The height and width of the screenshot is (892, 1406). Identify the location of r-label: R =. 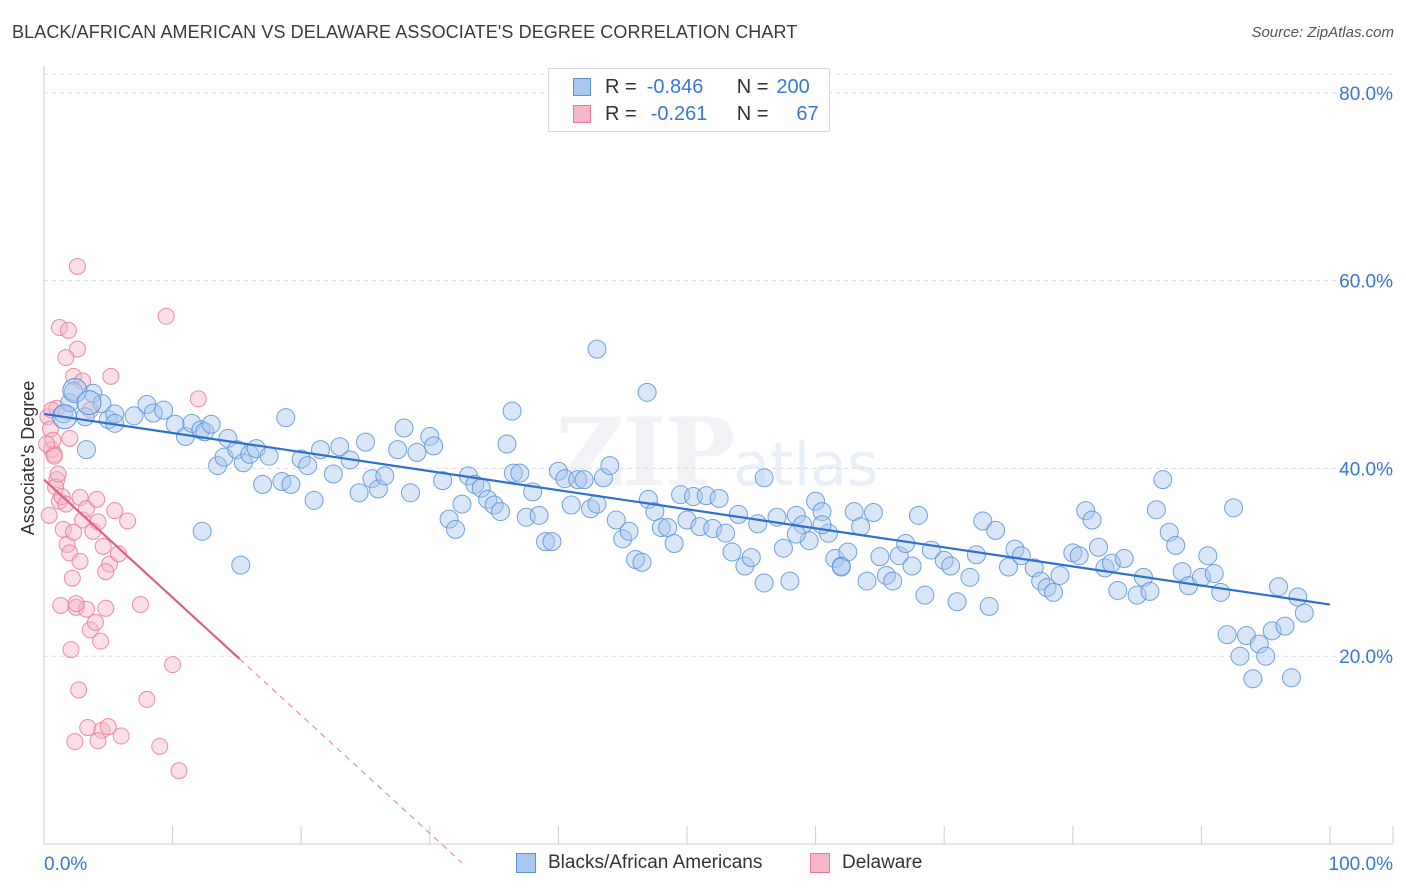
(621, 86).